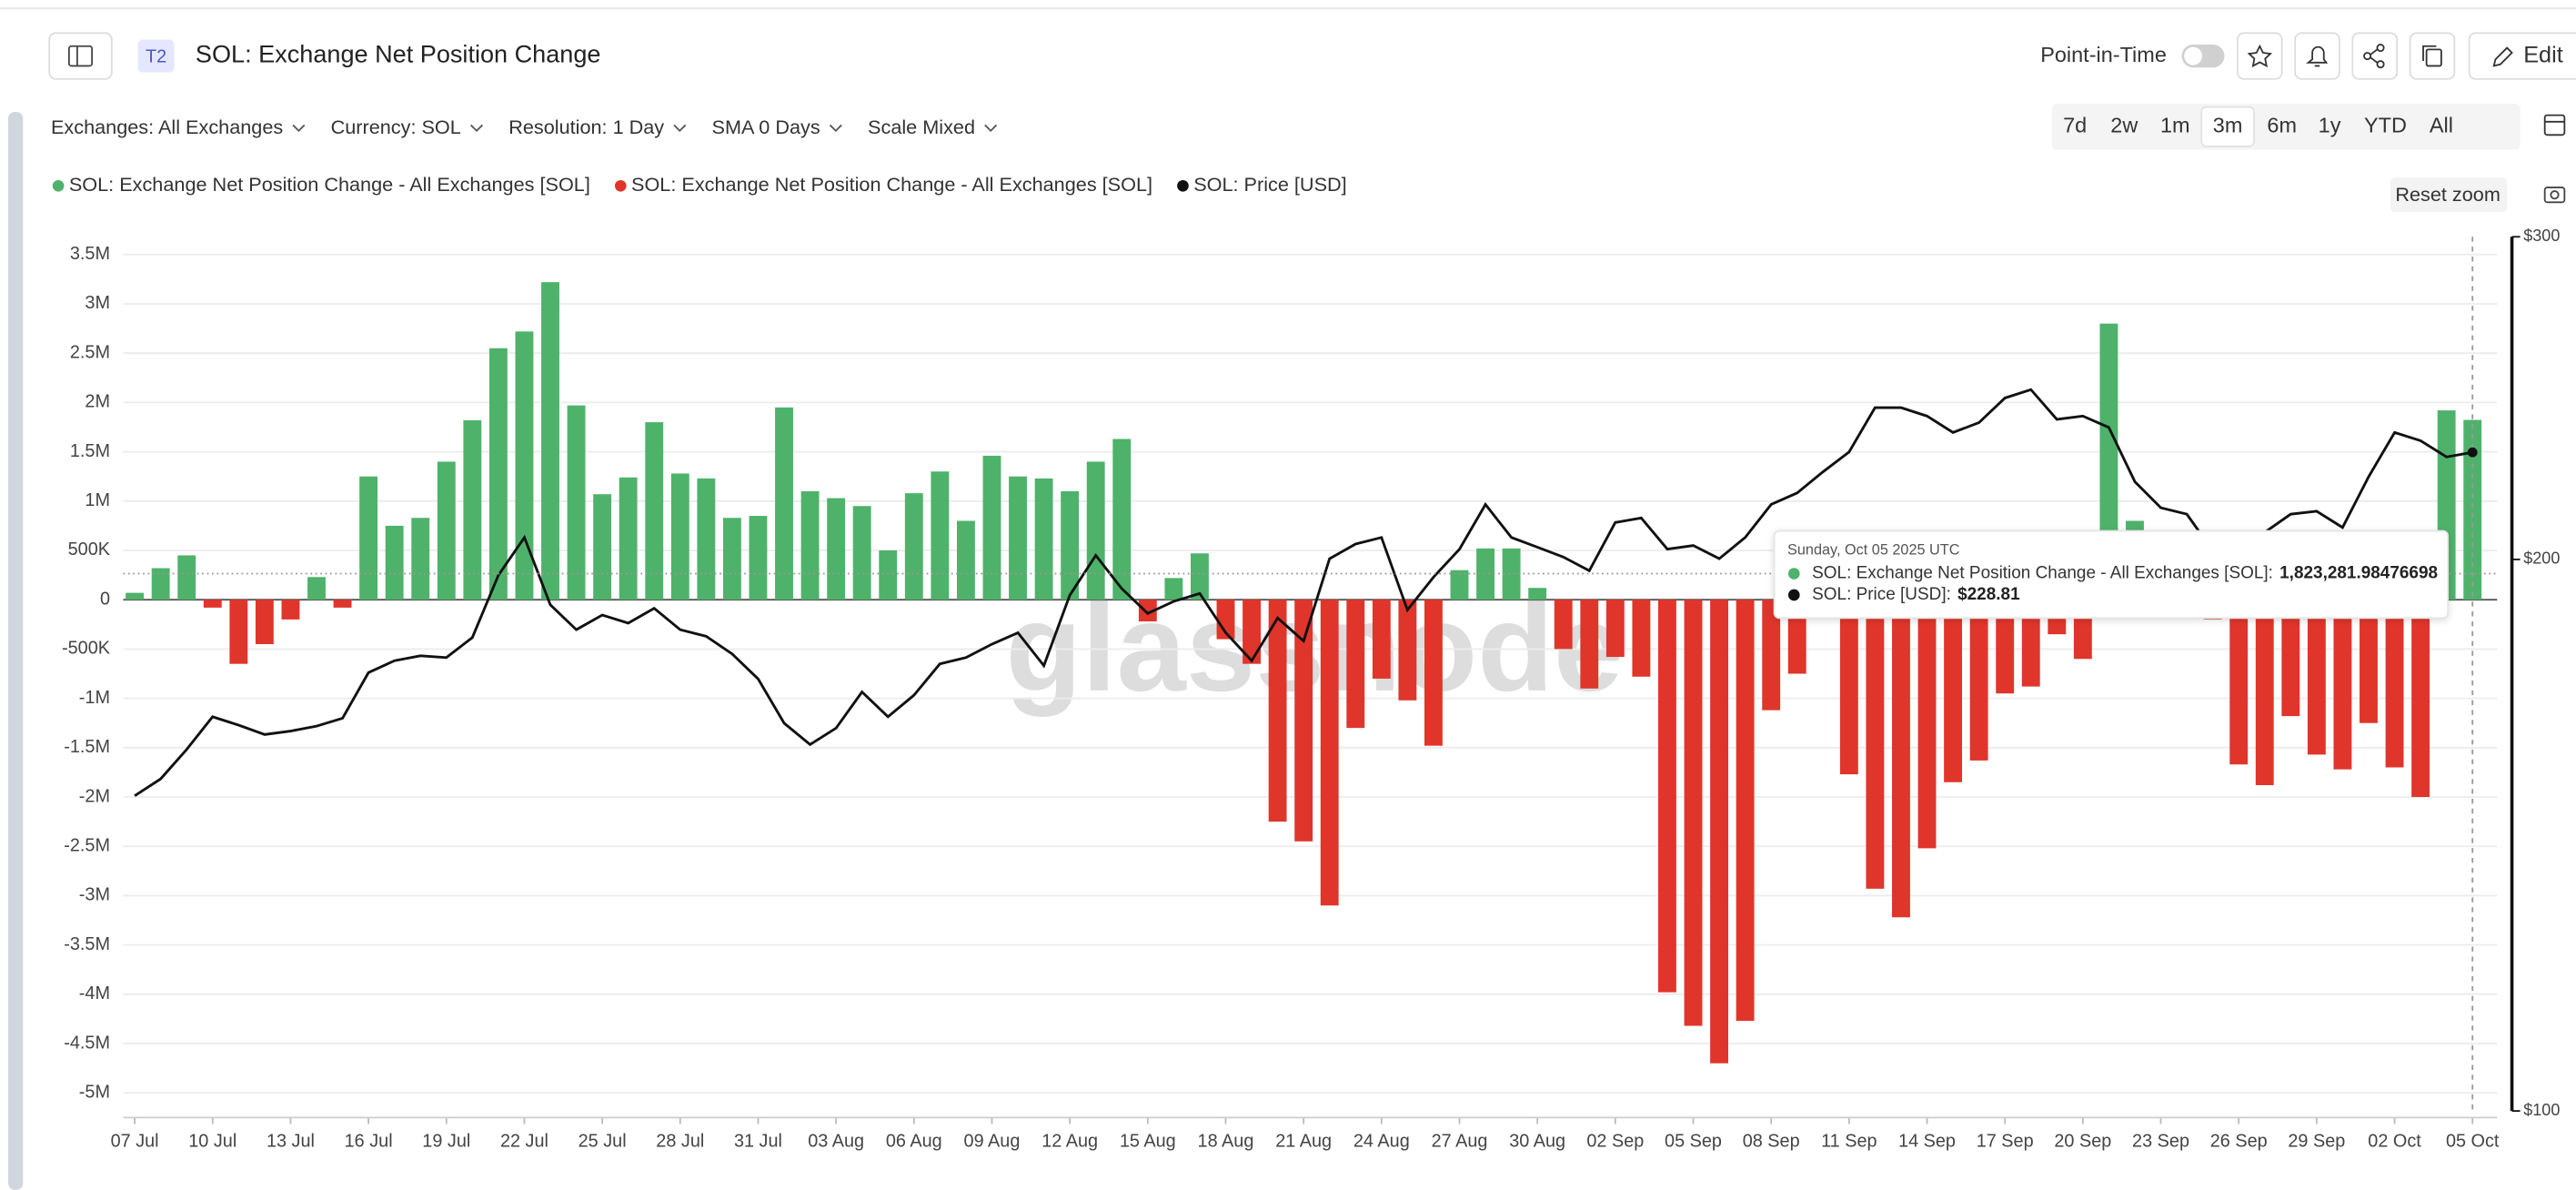 The height and width of the screenshot is (1190, 2576). What do you see at coordinates (2124, 124) in the screenshot?
I see `range-button: 2w` at bounding box center [2124, 124].